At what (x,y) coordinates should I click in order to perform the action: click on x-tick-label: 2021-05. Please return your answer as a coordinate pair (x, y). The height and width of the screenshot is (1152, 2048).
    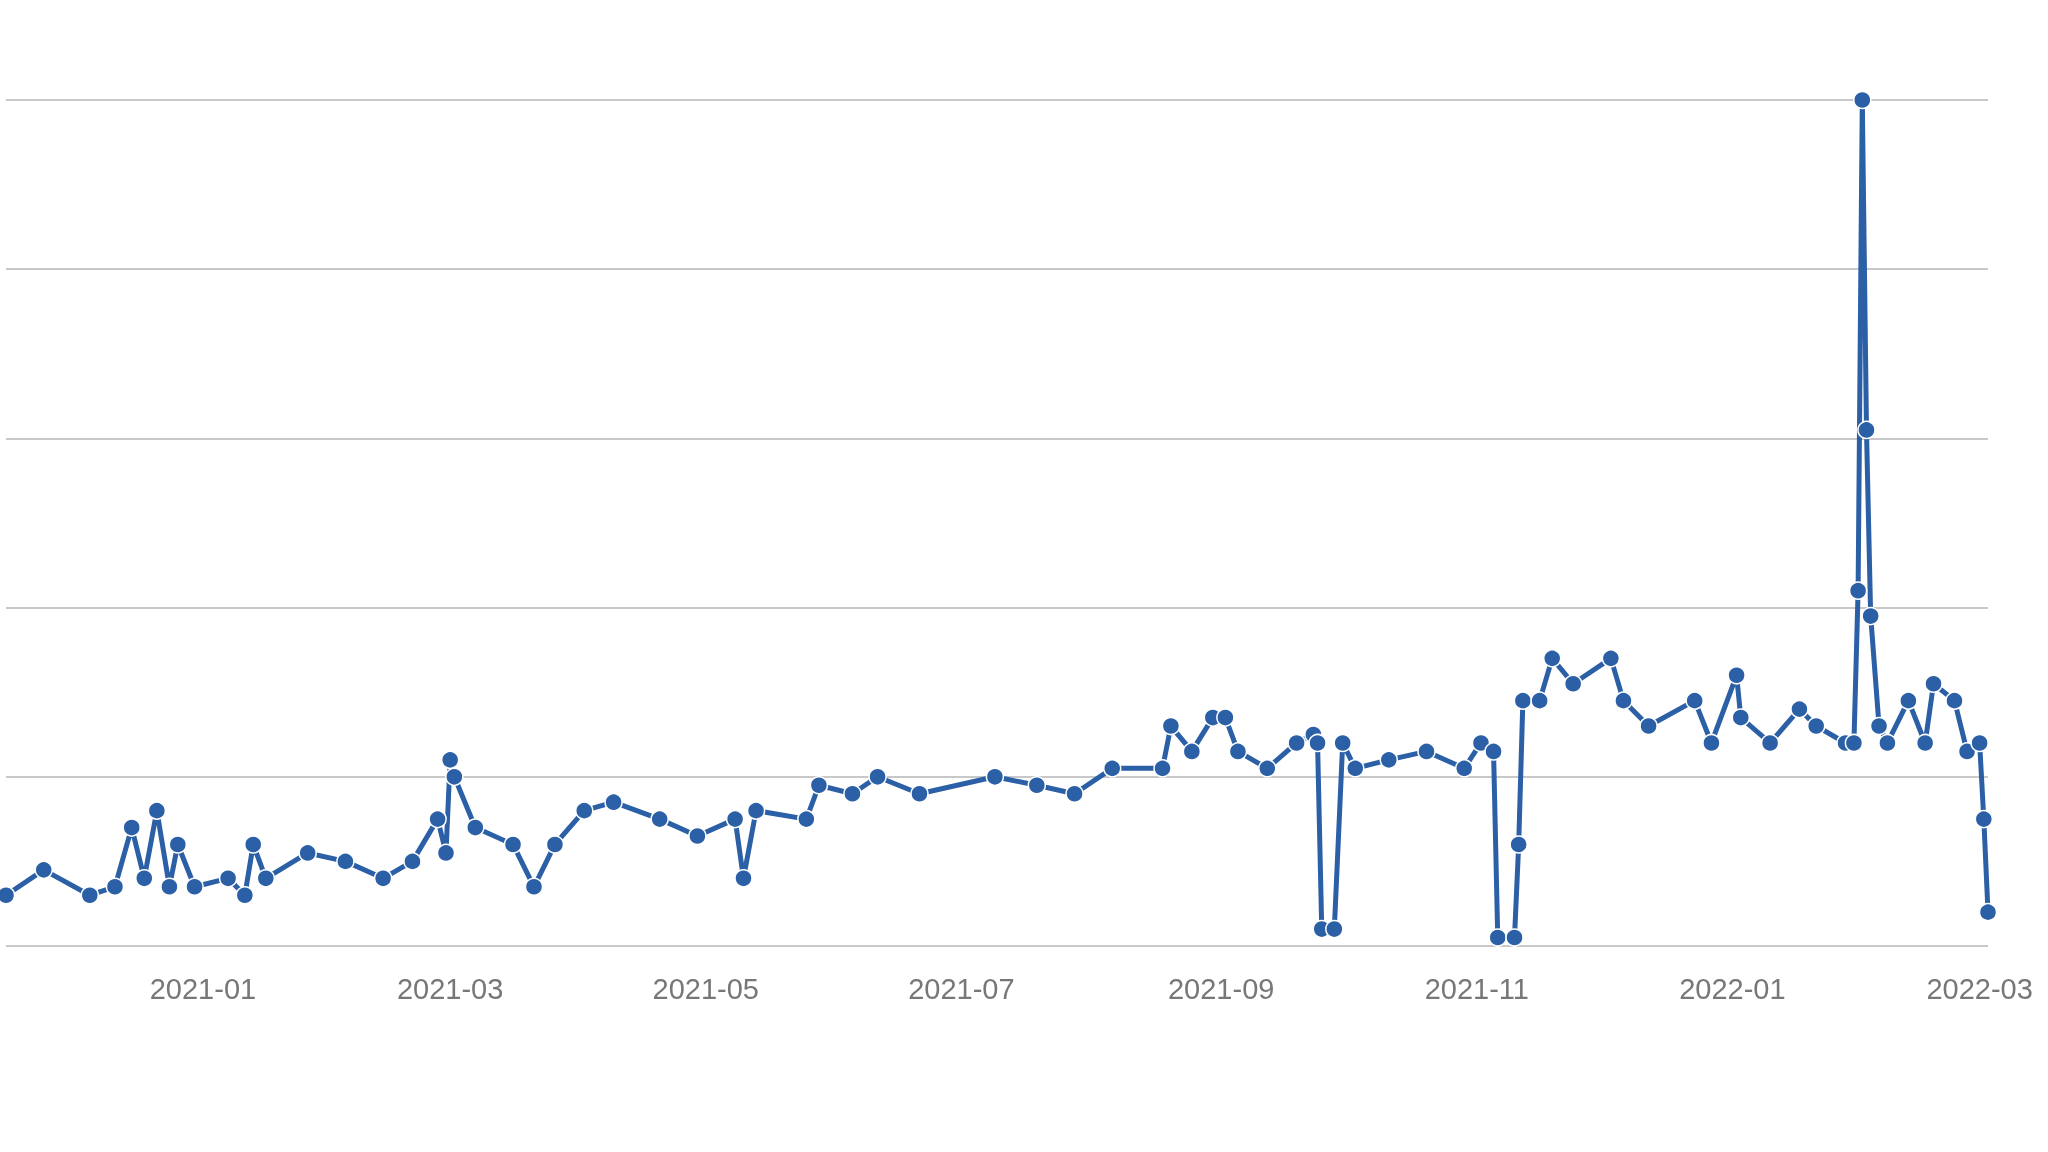
    Looking at the image, I should click on (705, 988).